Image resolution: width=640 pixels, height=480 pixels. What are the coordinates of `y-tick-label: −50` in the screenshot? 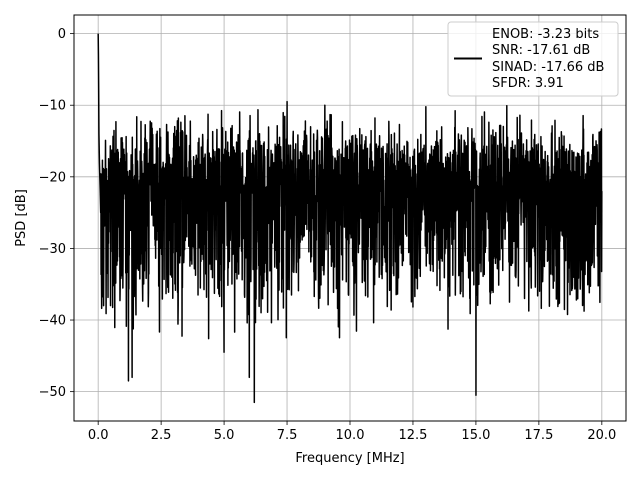 It's located at (52, 392).